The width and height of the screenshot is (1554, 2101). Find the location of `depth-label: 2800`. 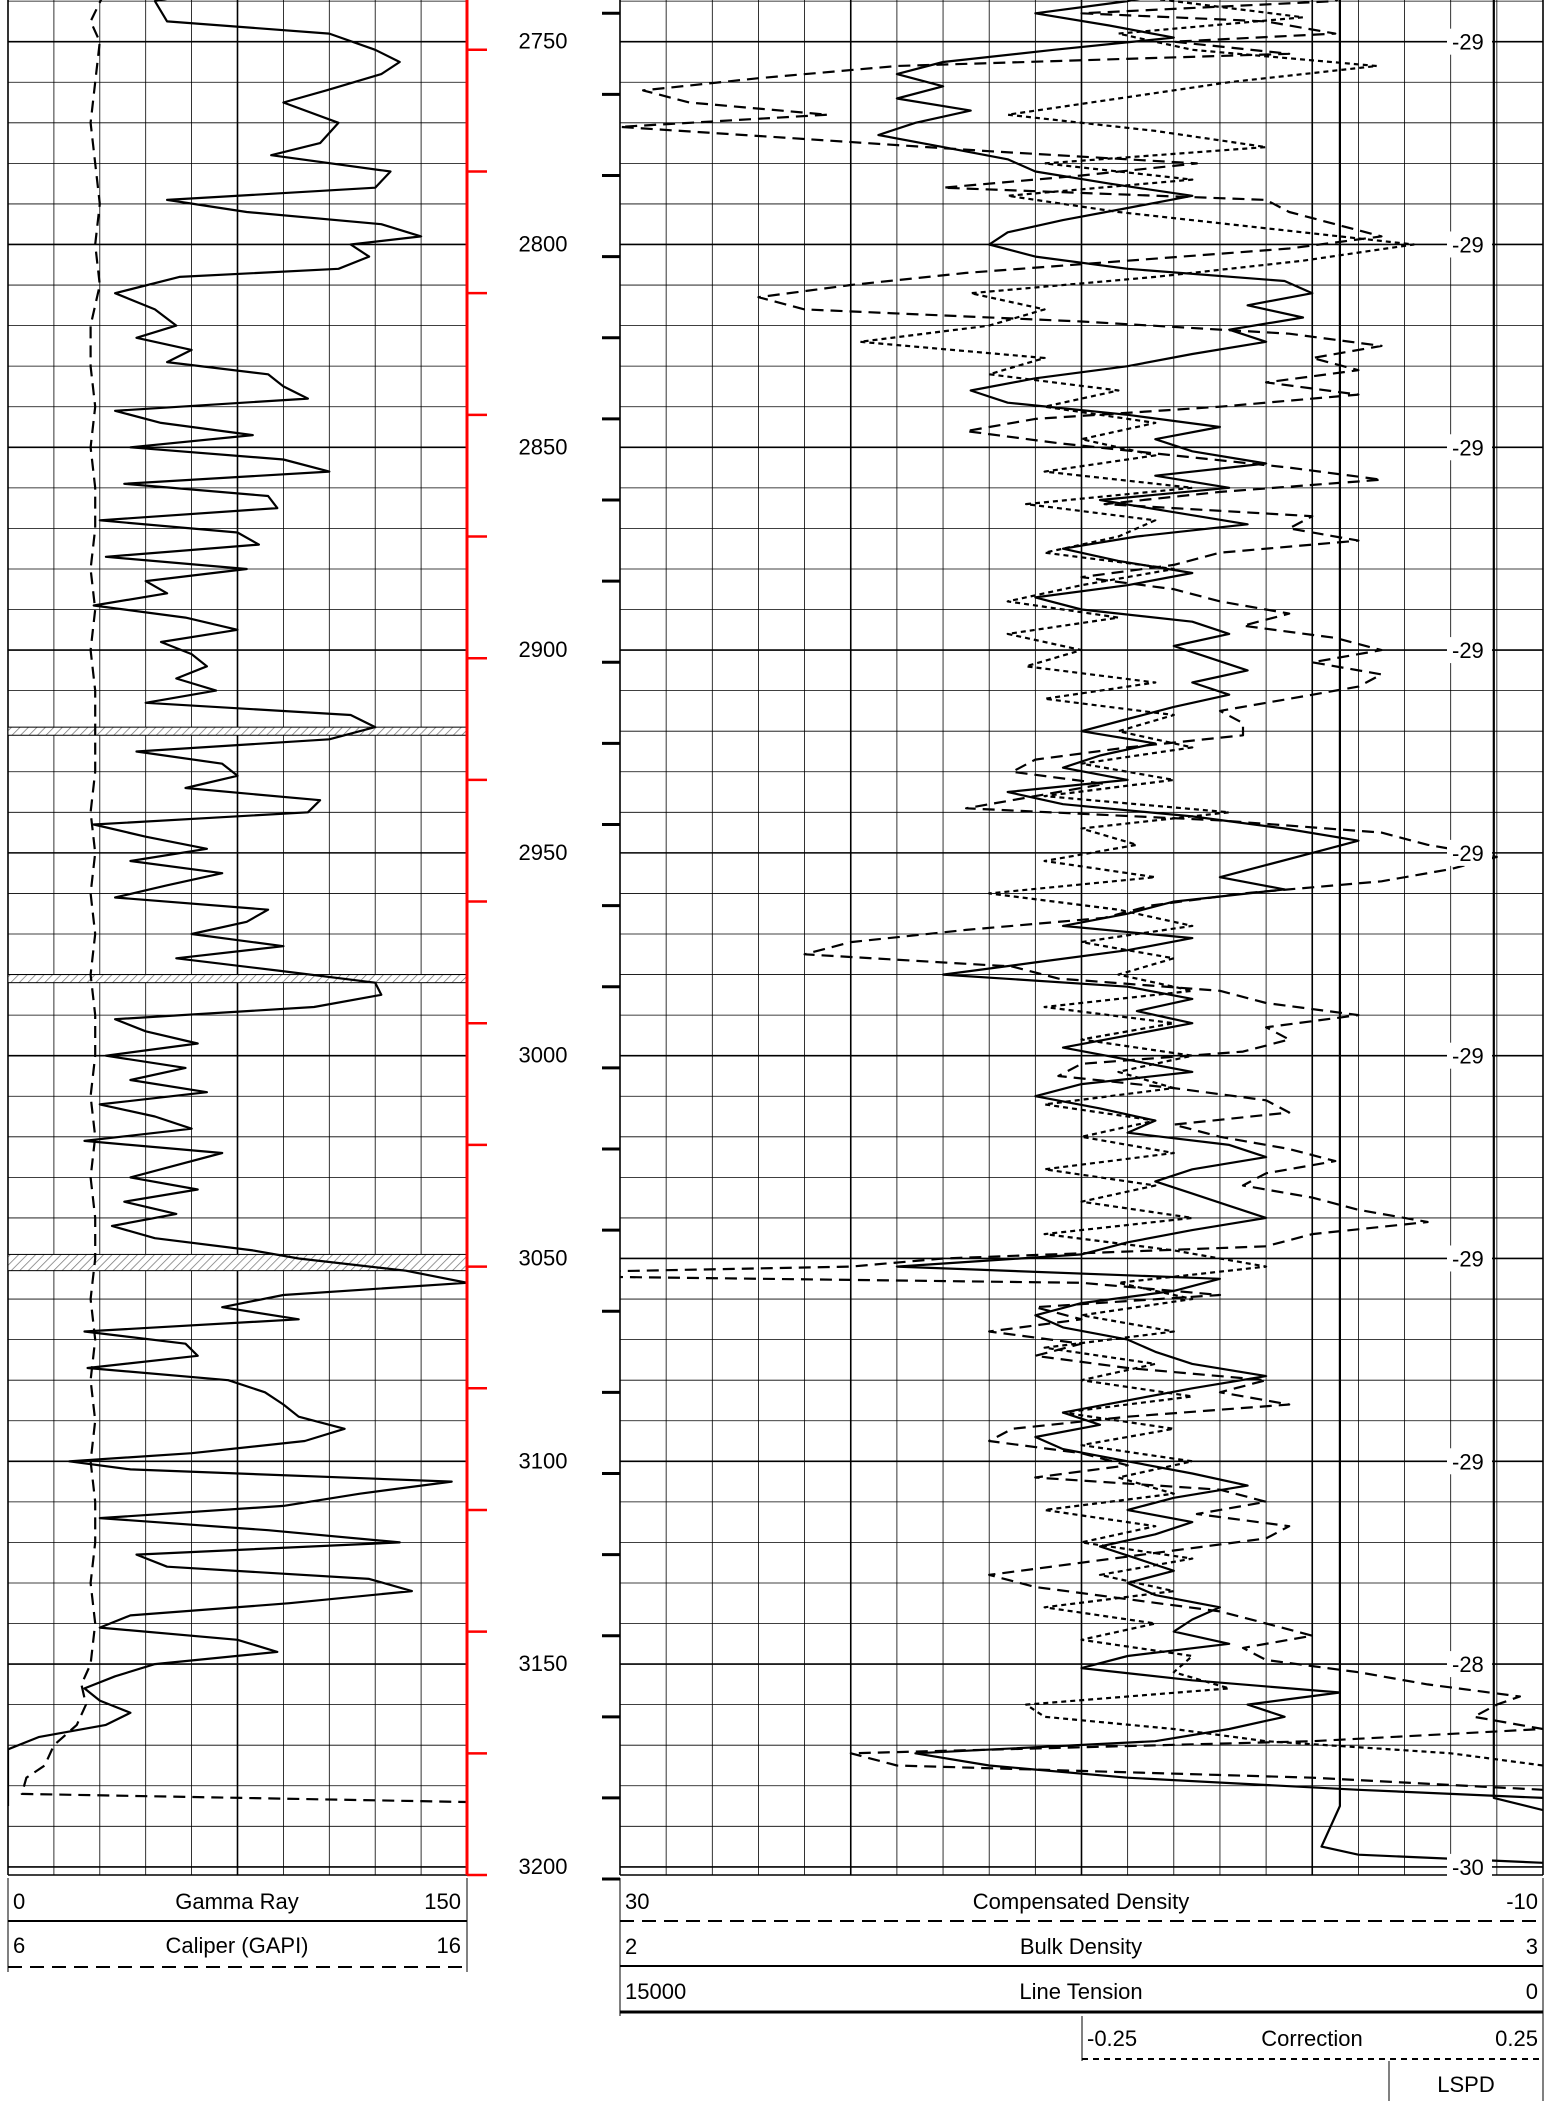

depth-label: 2800 is located at coordinates (543, 243).